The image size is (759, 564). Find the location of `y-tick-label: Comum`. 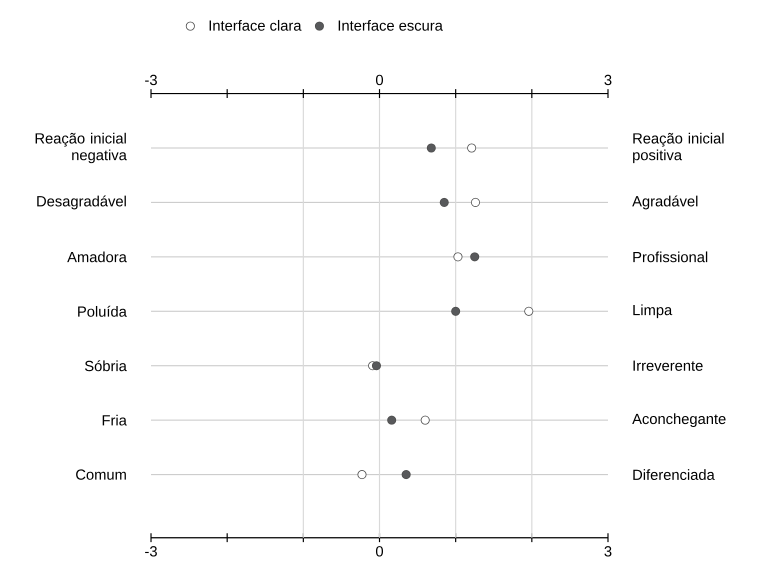

y-tick-label: Comum is located at coordinates (101, 474).